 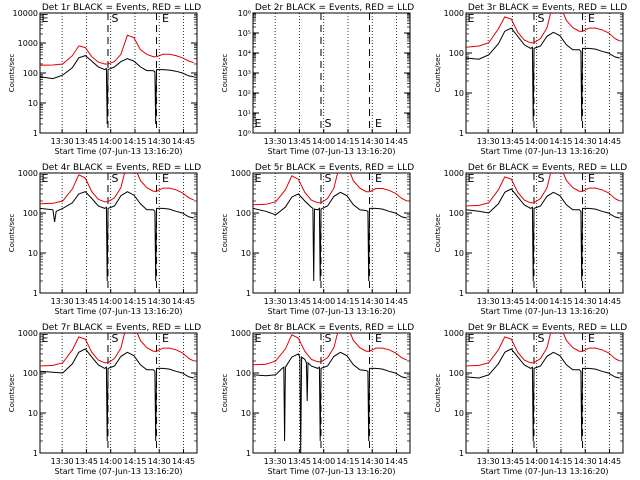 I want to click on panel-title: Det 1r BLACK = Events, RED = LLD, so click(x=121, y=8).